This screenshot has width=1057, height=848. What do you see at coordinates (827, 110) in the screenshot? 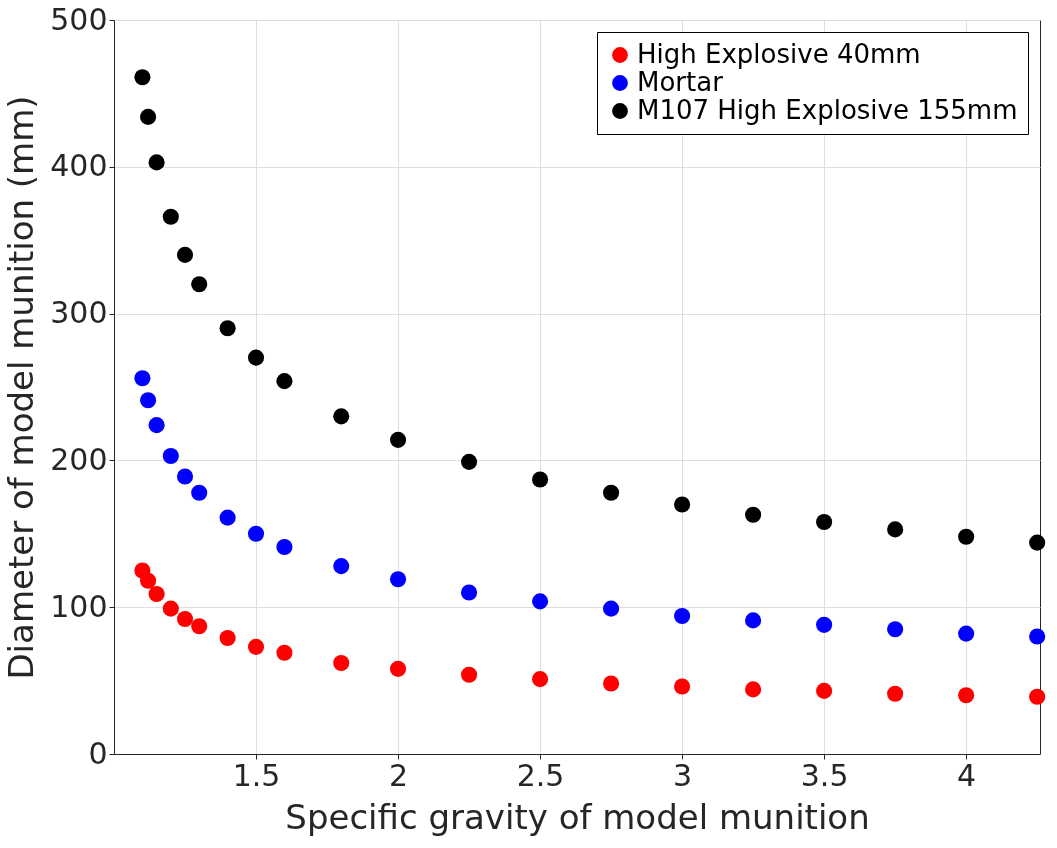
I see `legend-label: M107 High Explosive 155mm` at bounding box center [827, 110].